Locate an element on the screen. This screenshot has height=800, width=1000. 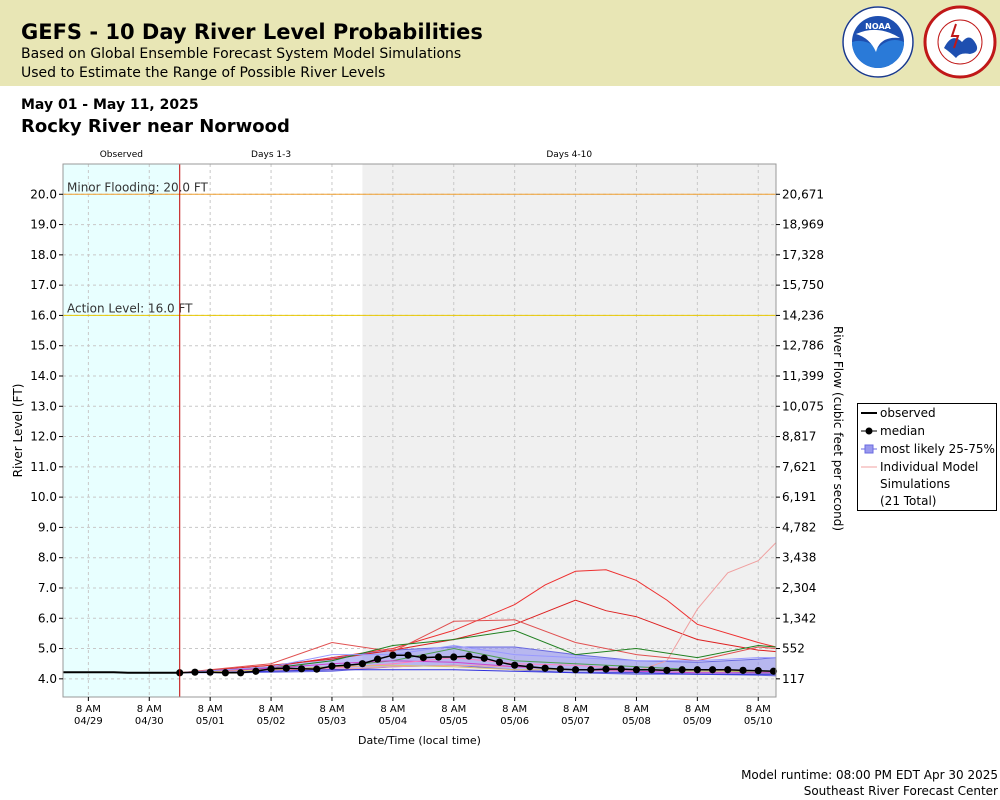
legend-item-median: median is located at coordinates (927, 431).